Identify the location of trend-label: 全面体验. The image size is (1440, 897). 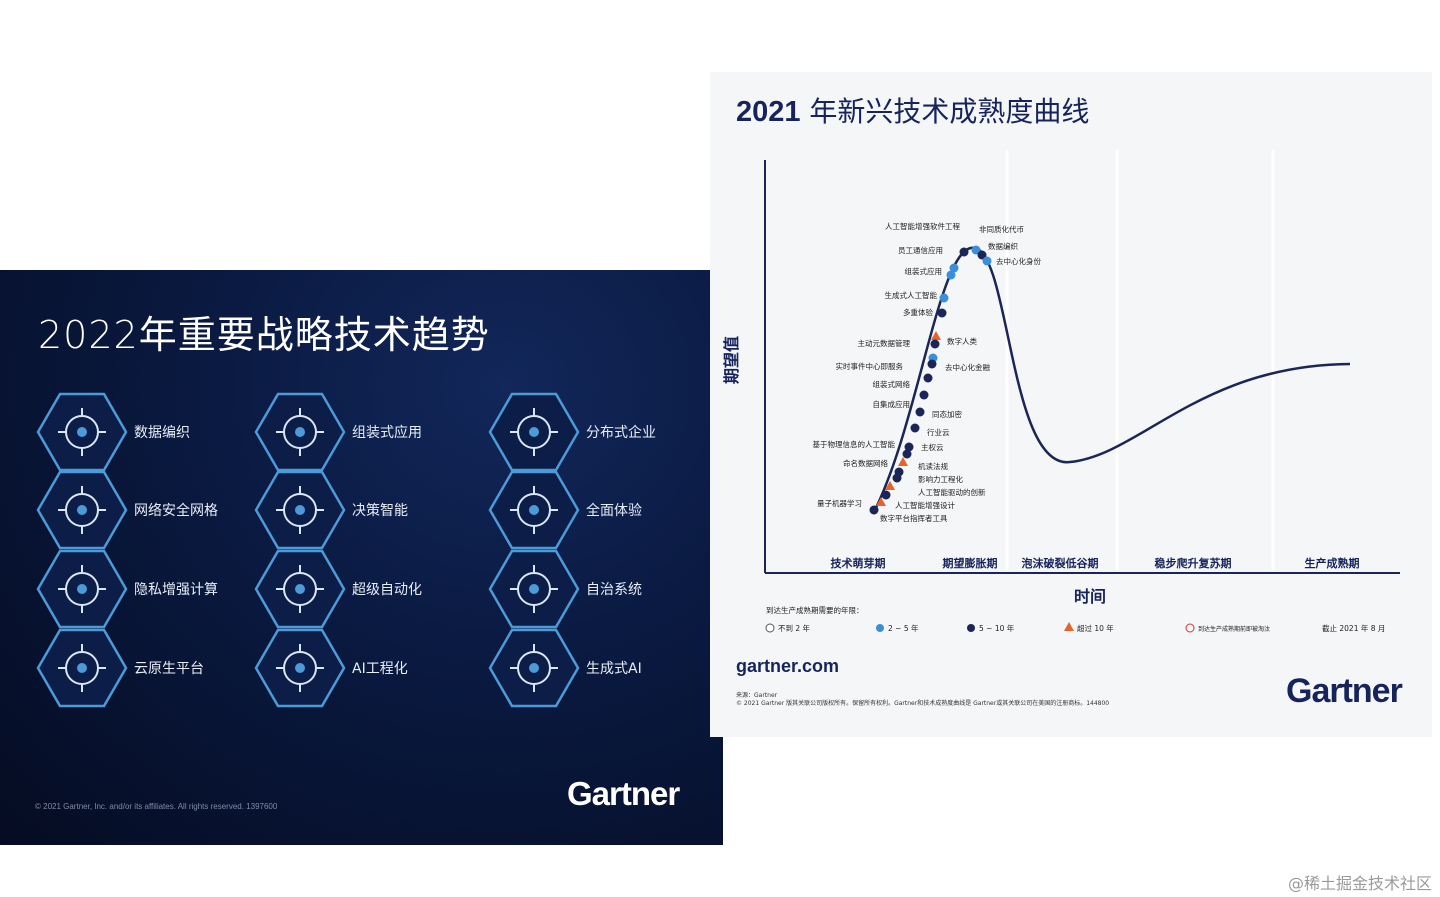
(614, 511).